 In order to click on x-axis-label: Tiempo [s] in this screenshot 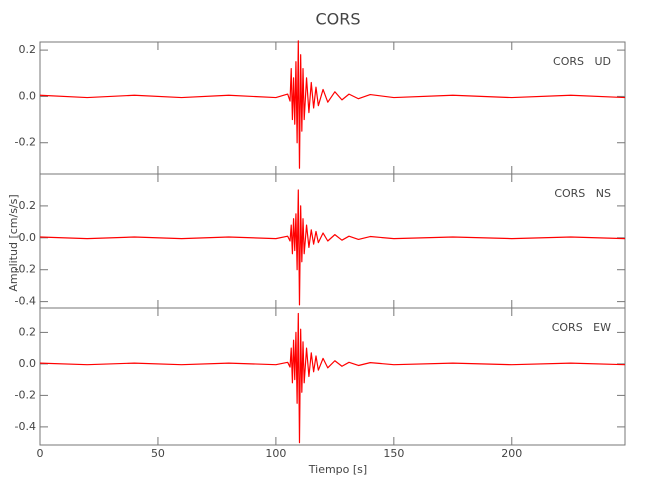, I will do `click(337, 469)`.